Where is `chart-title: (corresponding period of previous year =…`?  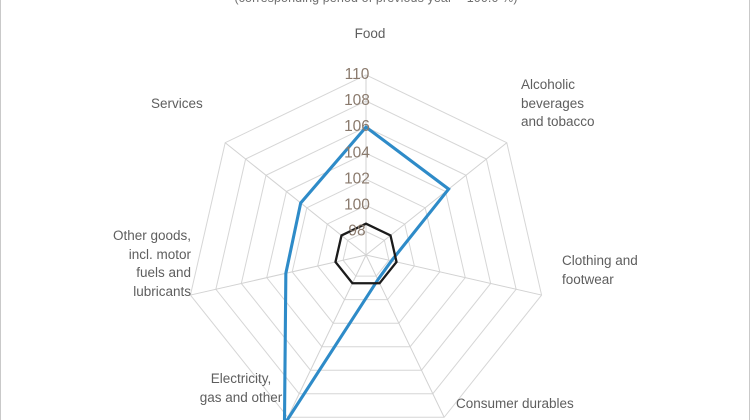 chart-title: (corresponding period of previous year =… is located at coordinates (375, 2).